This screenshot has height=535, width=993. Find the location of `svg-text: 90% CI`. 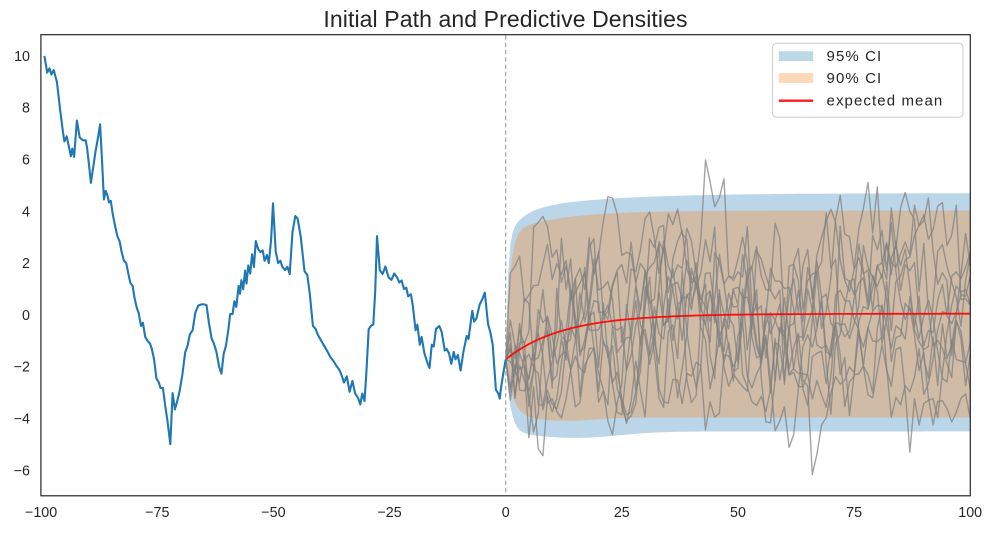

svg-text: 90% CI is located at coordinates (855, 78).